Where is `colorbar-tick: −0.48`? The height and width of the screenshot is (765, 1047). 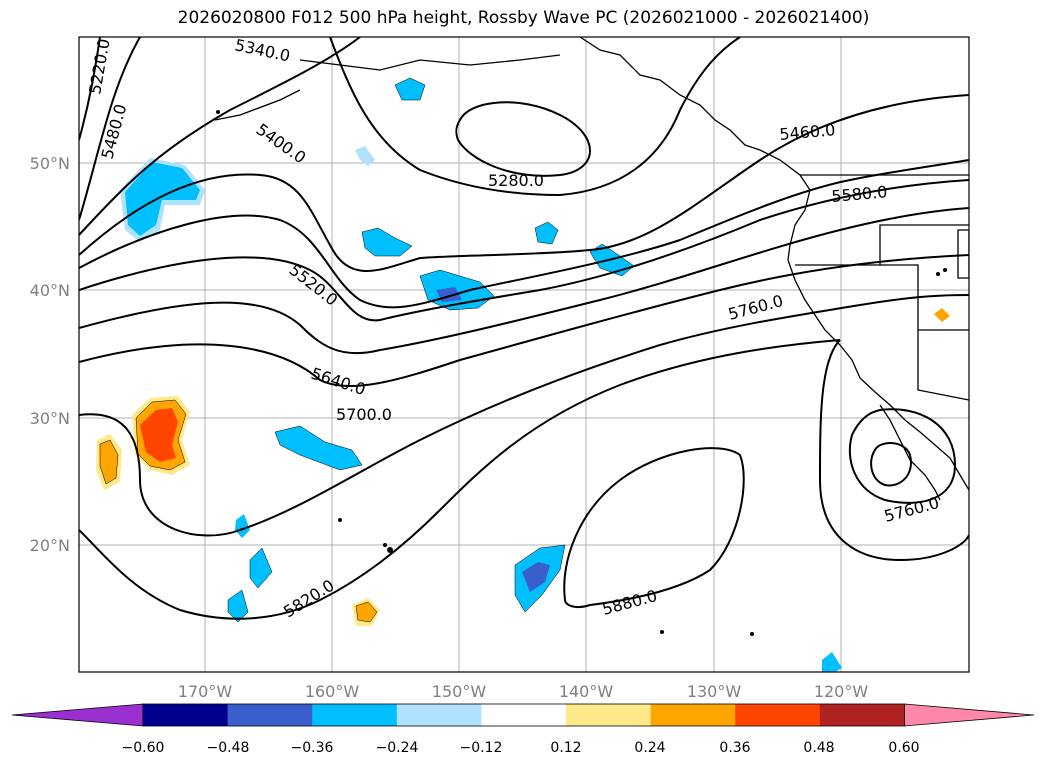 colorbar-tick: −0.48 is located at coordinates (228, 748).